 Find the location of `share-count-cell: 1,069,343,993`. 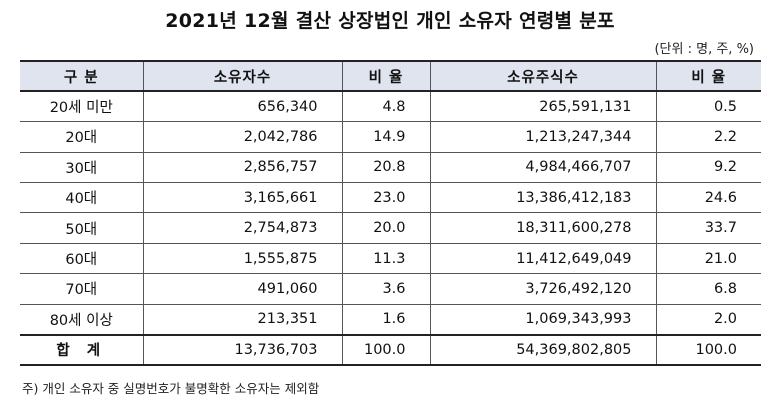

share-count-cell: 1,069,343,993 is located at coordinates (542, 320).